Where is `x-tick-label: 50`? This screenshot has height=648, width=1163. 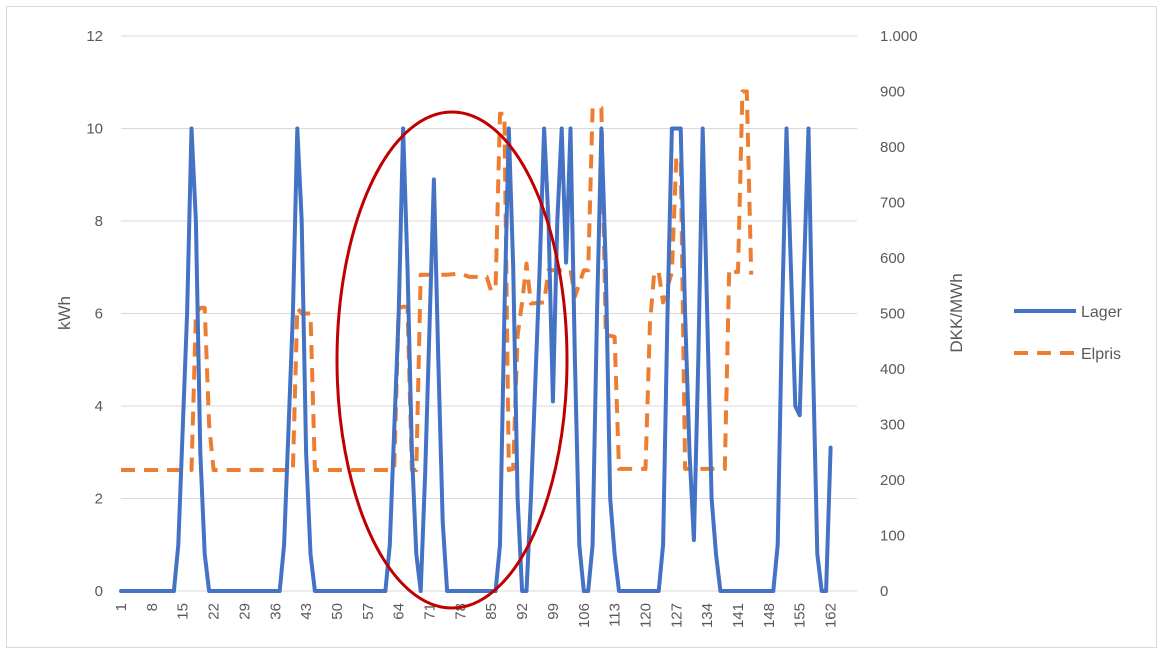 x-tick-label: 50 is located at coordinates (337, 611).